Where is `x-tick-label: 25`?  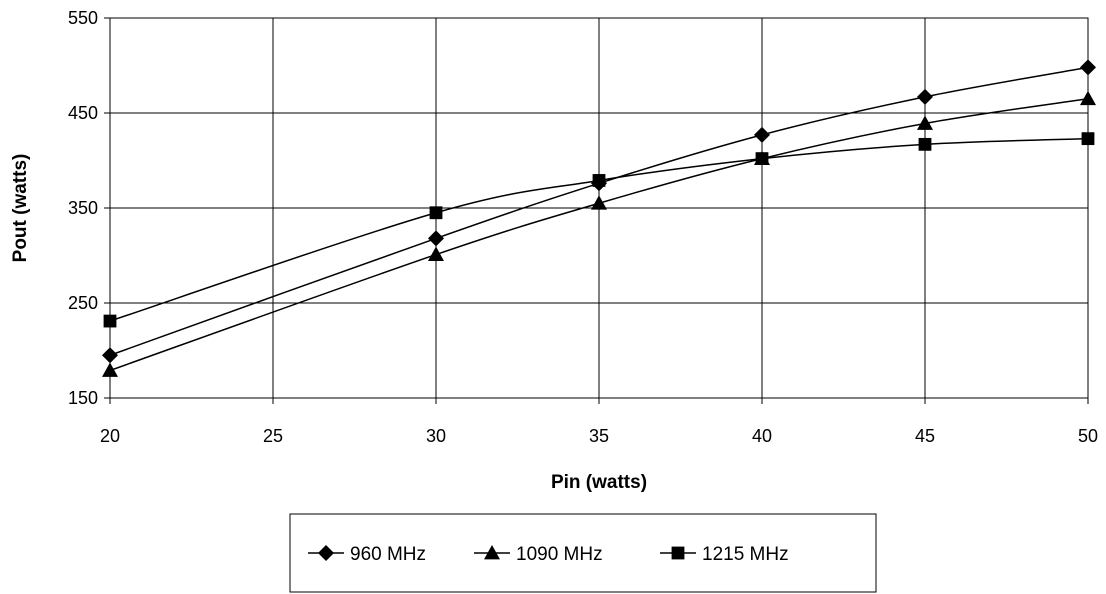
x-tick-label: 25 is located at coordinates (273, 436).